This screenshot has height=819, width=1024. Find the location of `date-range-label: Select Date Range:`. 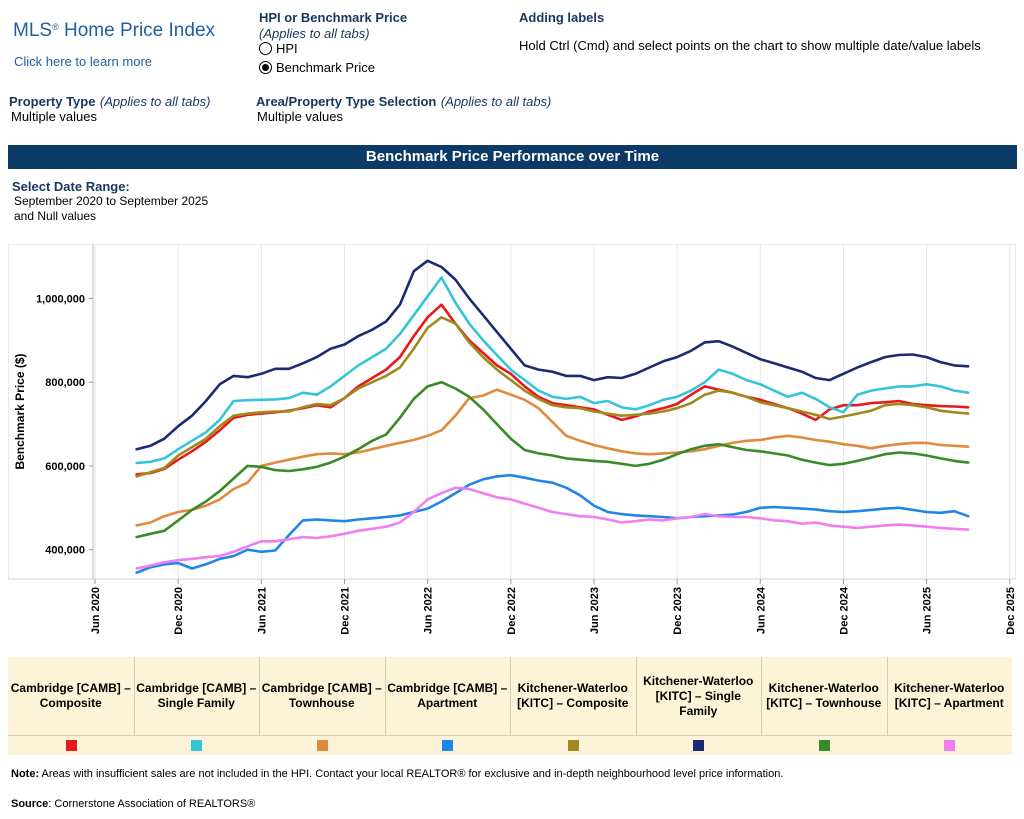

date-range-label: Select Date Range: is located at coordinates (71, 186).